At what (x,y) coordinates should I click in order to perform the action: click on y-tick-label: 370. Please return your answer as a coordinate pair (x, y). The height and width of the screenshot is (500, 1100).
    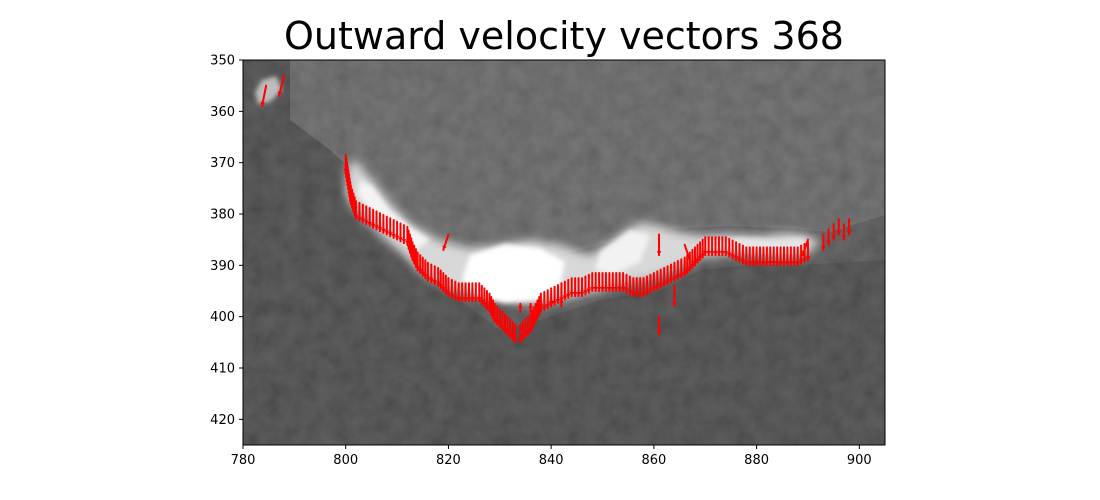
    Looking at the image, I should click on (222, 163).